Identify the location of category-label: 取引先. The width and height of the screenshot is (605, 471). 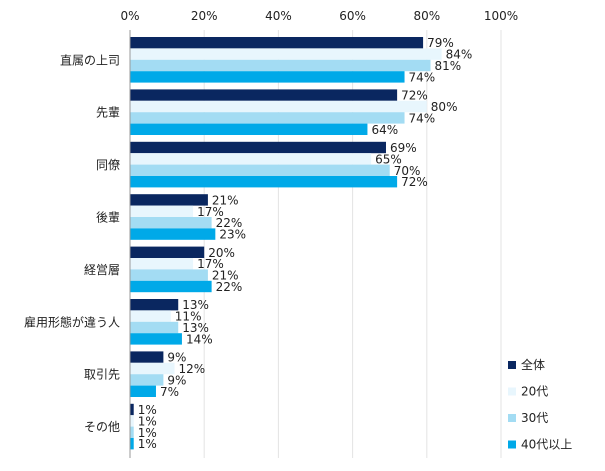
(102, 375).